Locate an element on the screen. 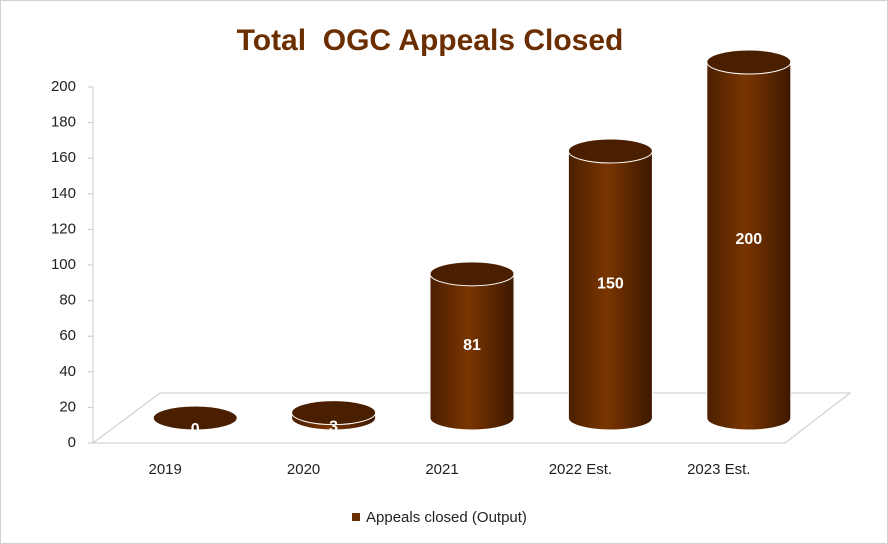 This screenshot has width=888, height=544. value-label: 150 is located at coordinates (610, 284).